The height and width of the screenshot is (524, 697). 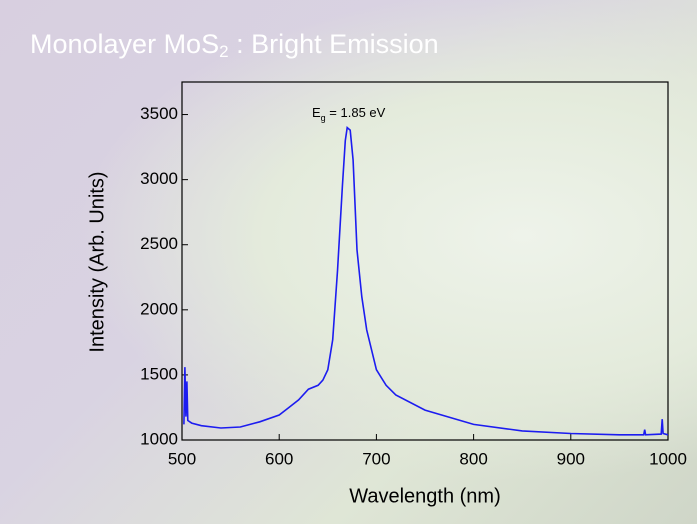 I want to click on title-subscript: 2, so click(x=223, y=51).